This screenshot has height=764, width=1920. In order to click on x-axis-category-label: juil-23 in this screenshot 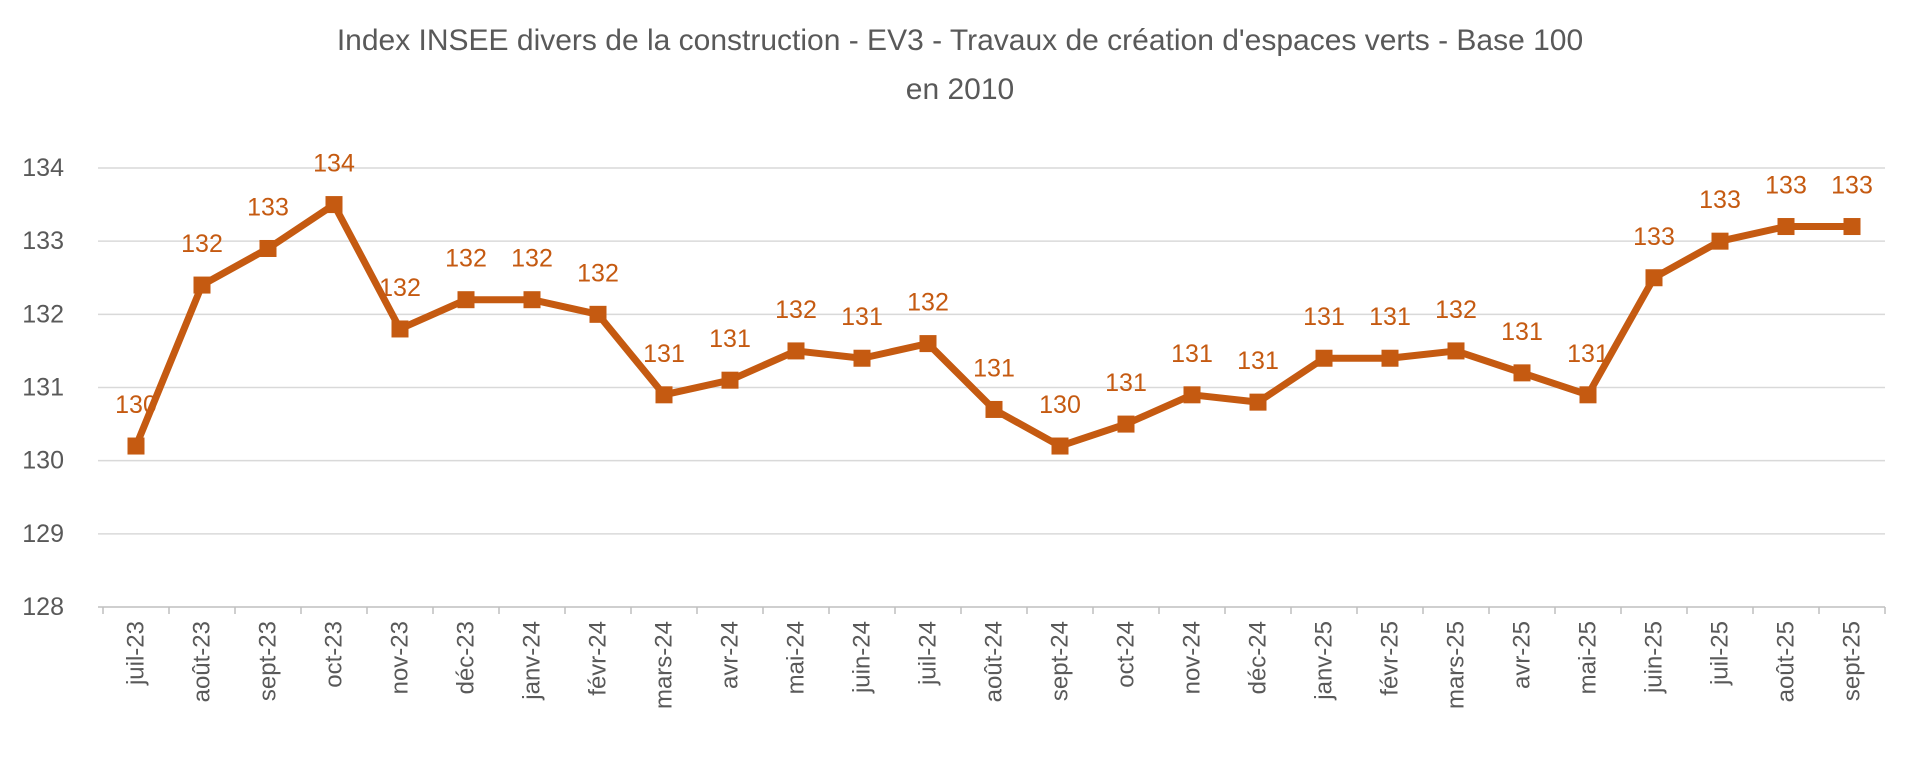, I will do `click(136, 653)`.